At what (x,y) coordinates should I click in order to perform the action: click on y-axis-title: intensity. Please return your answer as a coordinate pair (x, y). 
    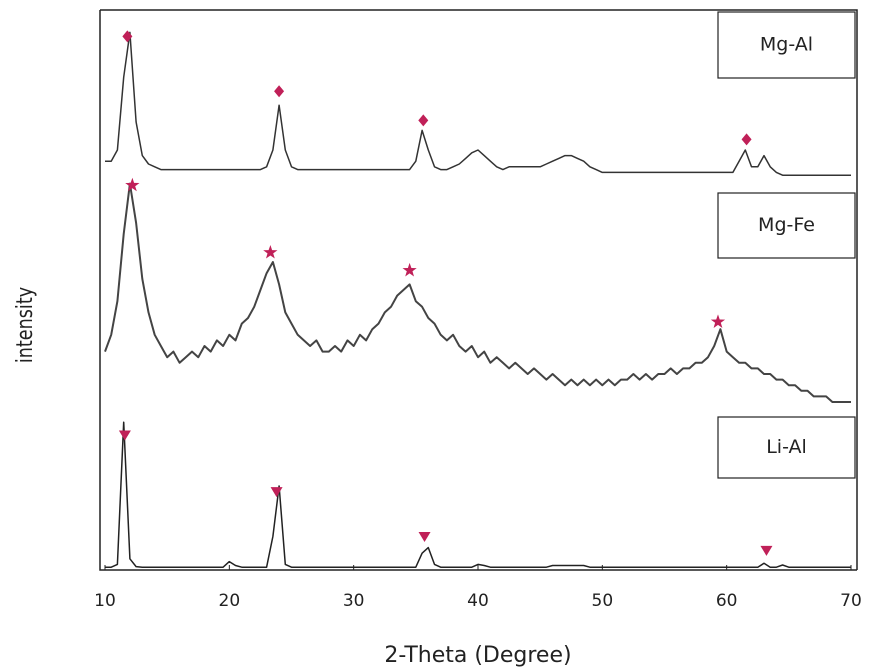
    Looking at the image, I should click on (24, 325).